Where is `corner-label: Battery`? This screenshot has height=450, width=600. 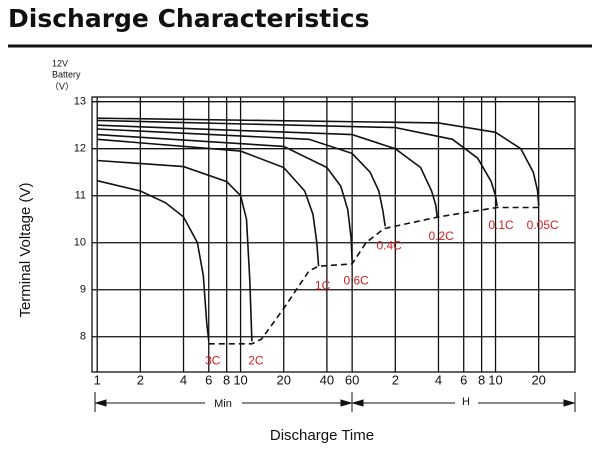
corner-label: Battery is located at coordinates (66, 74).